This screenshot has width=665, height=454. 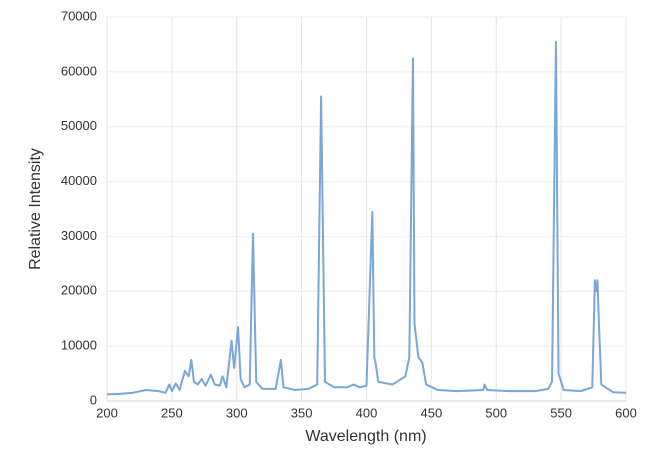 What do you see at coordinates (172, 412) in the screenshot?
I see `x-tick-label: 250` at bounding box center [172, 412].